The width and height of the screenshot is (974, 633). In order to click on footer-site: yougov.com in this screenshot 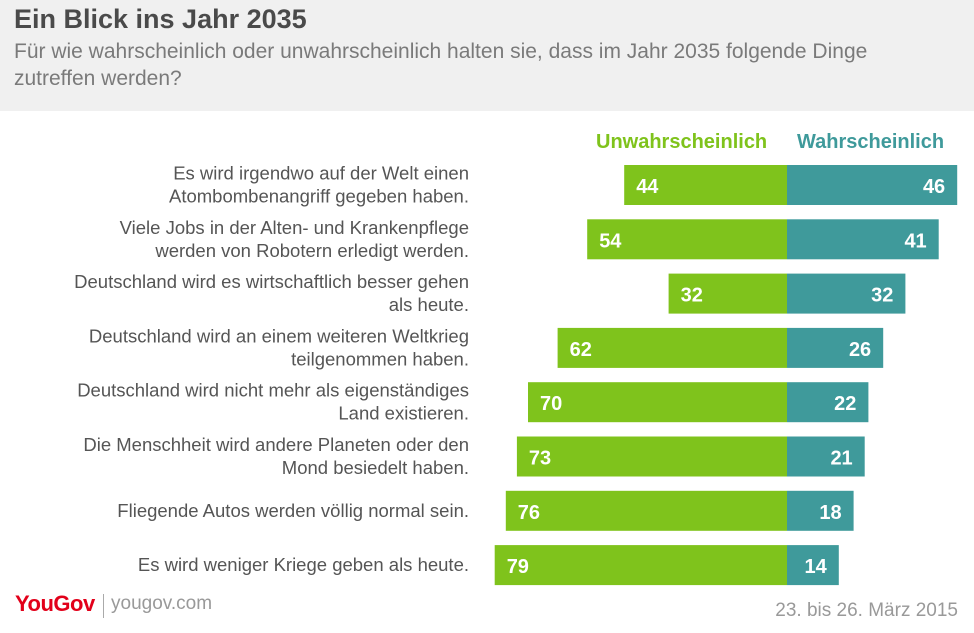, I will do `click(162, 603)`.